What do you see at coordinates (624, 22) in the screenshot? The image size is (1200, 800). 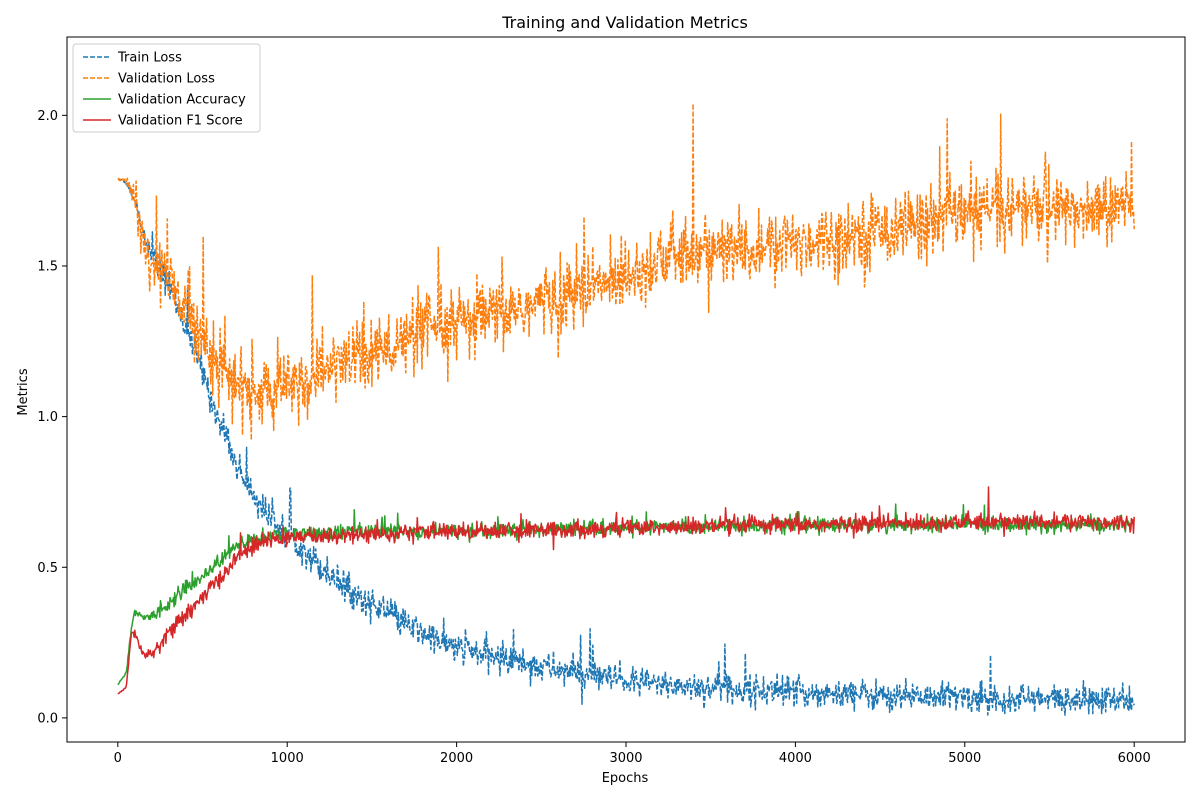 I see `chart-title: Training and Validation Metrics` at bounding box center [624, 22].